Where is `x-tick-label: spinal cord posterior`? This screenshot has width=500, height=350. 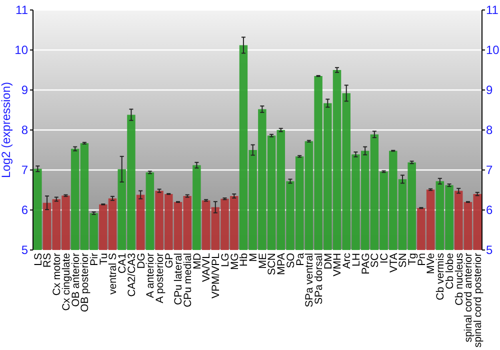
x-tick-label: spinal cord posterior is located at coordinates (478, 300).